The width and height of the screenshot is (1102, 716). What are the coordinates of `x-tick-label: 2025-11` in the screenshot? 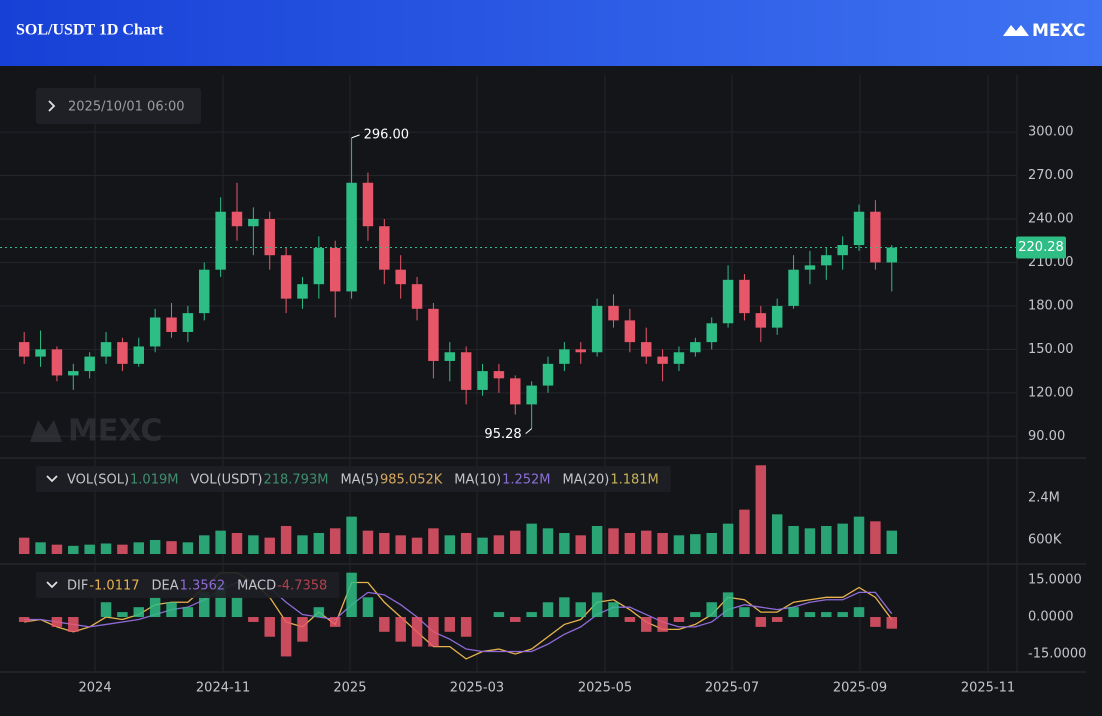 It's located at (988, 688).